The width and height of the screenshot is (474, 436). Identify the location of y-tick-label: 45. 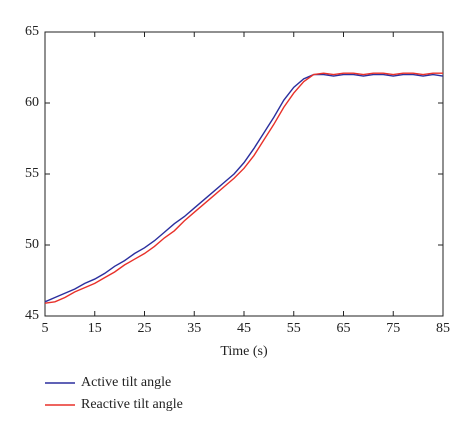
(32, 315).